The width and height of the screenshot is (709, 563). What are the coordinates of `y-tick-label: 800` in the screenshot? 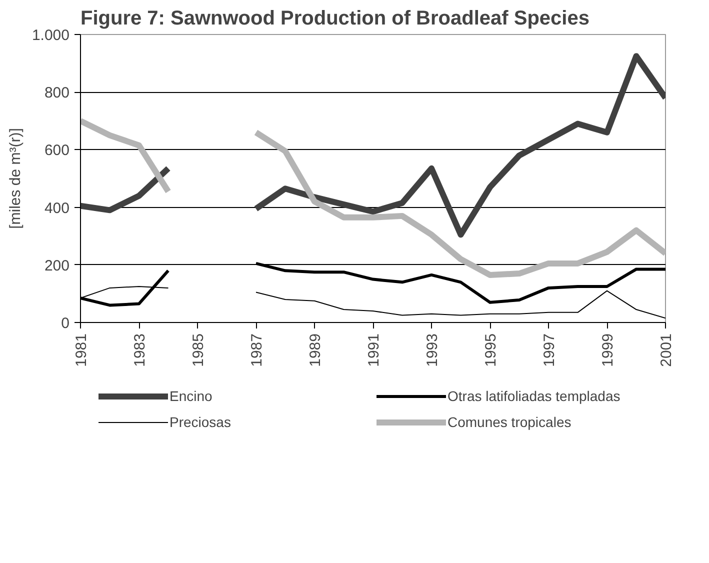 It's located at (57, 93).